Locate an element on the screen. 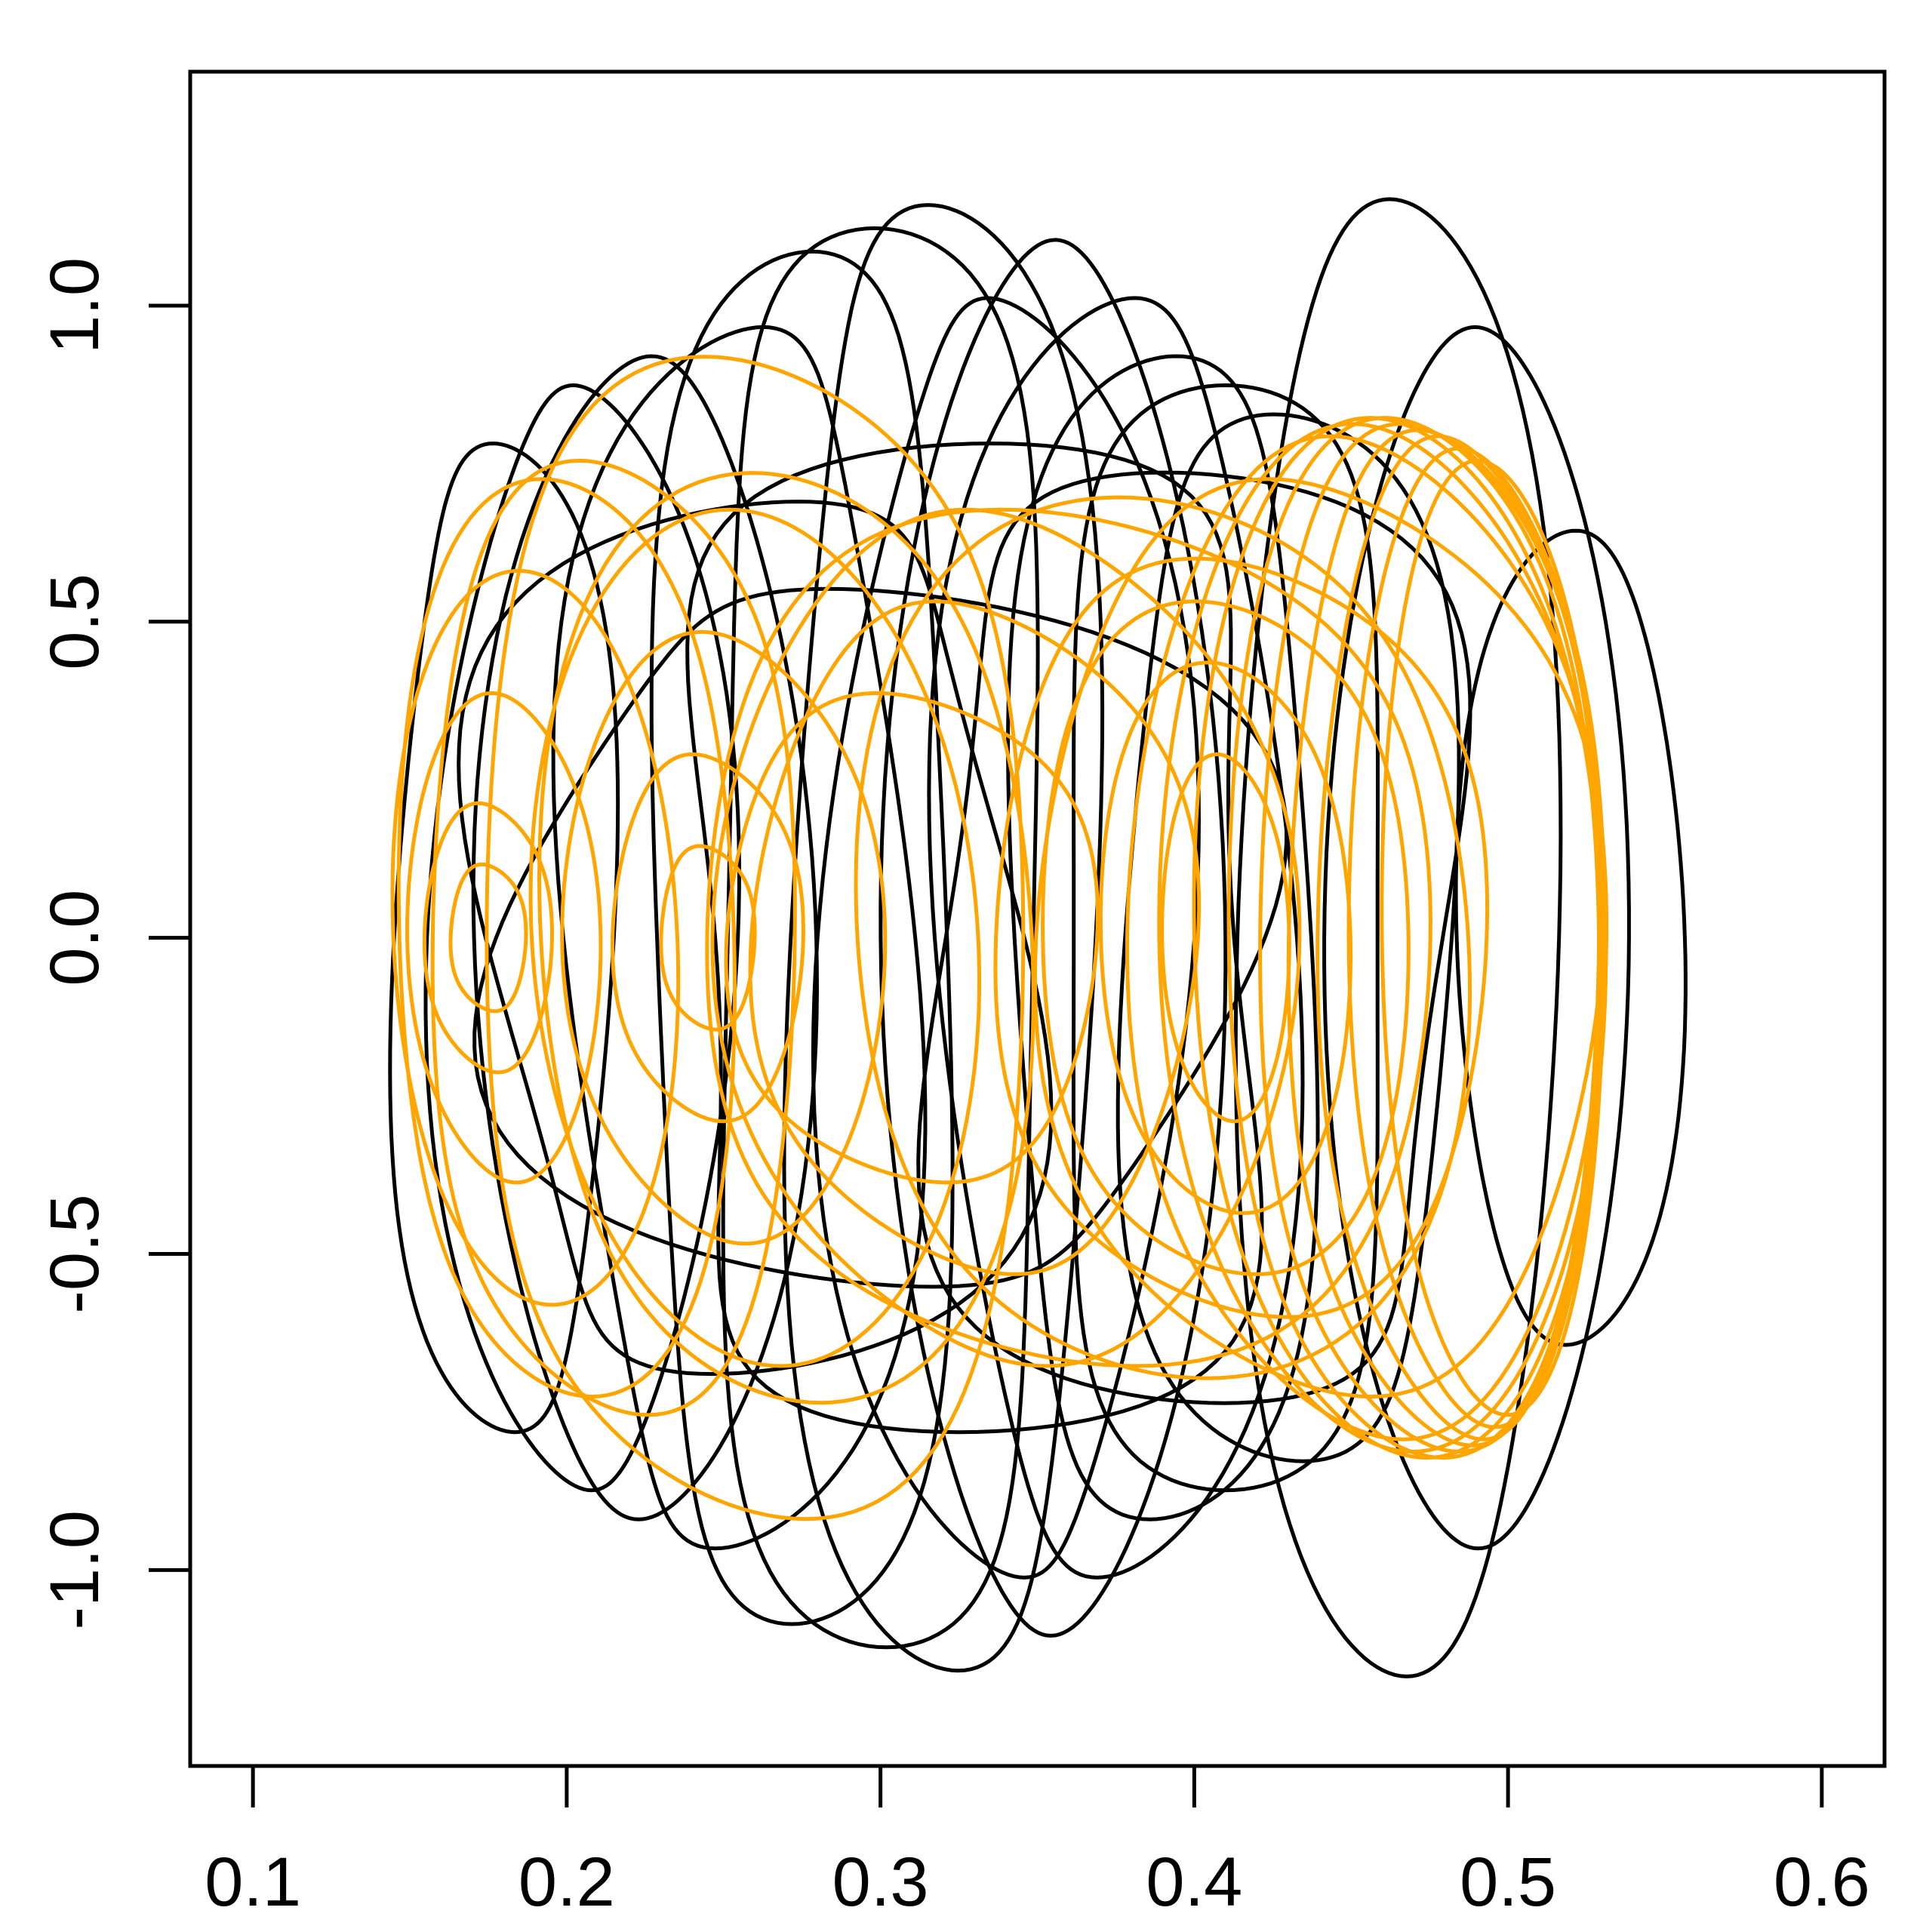 Image resolution: width=1917 pixels, height=1932 pixels. x-tick-label-4: 0.5 is located at coordinates (1508, 1882).